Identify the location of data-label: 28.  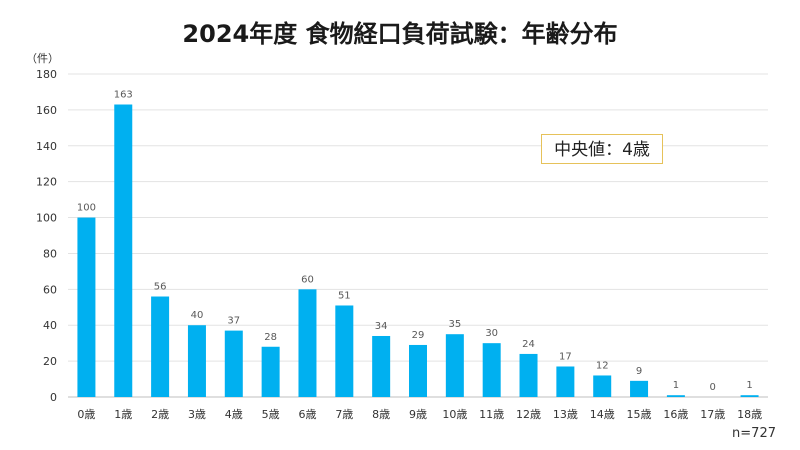
(270, 337).